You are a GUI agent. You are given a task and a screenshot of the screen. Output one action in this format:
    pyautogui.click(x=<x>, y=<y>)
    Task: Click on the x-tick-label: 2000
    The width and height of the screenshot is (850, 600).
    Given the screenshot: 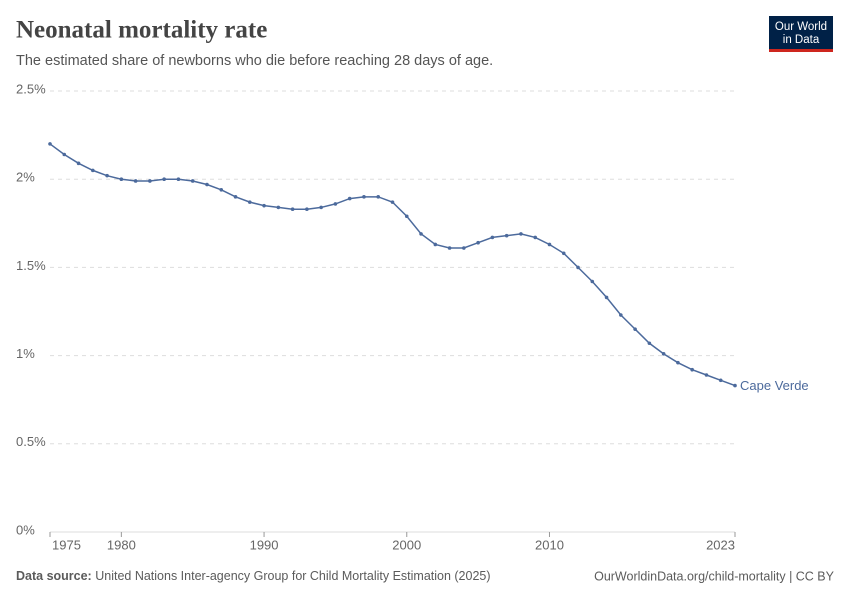 What is the action you would take?
    pyautogui.click(x=406, y=544)
    